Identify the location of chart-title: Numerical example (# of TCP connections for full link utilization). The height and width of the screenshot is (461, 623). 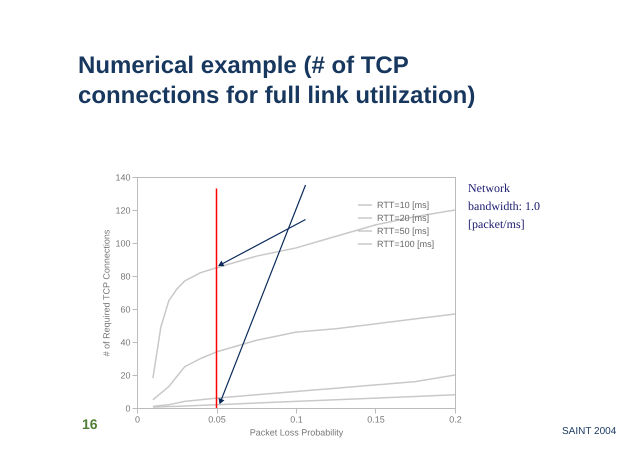
(277, 80).